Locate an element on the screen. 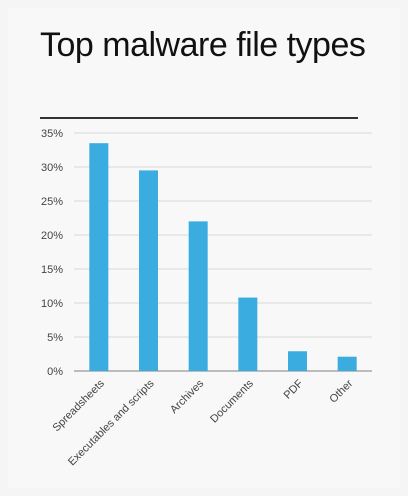 This screenshot has height=496, width=408. bar-archives is located at coordinates (198, 296).